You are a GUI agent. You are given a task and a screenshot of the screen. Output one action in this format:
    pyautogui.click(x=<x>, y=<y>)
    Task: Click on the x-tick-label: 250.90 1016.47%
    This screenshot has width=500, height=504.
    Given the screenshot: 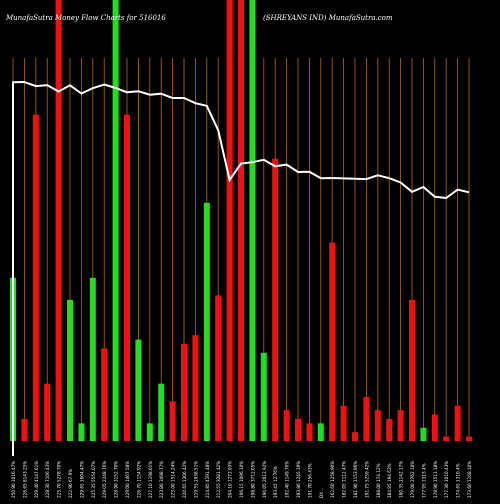 What is the action you would take?
    pyautogui.click(x=13, y=479)
    